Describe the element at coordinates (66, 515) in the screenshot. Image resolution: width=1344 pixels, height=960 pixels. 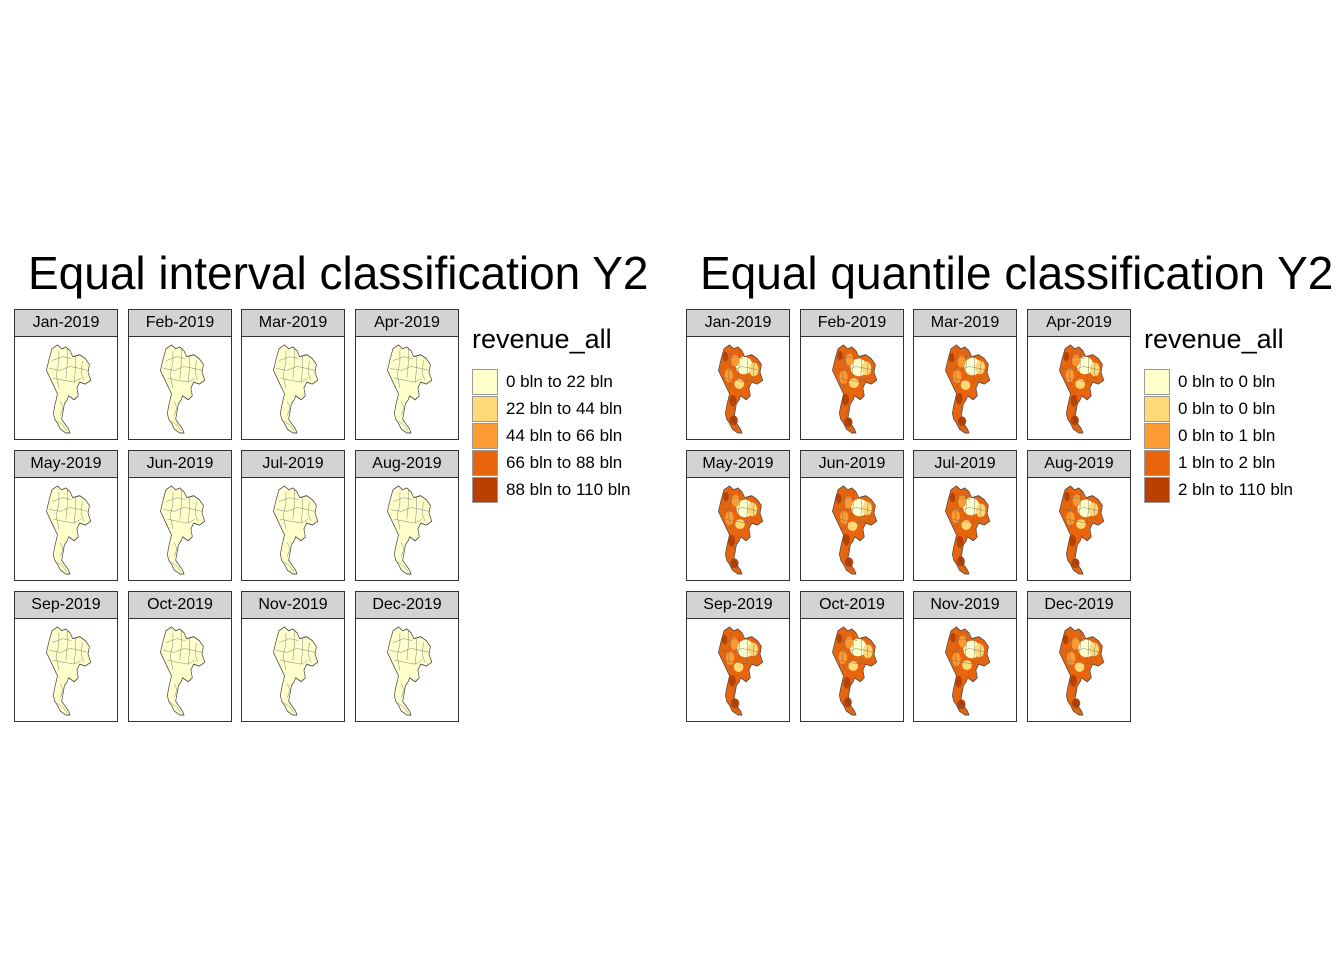
I see `facet-map: May-2019` at that location.